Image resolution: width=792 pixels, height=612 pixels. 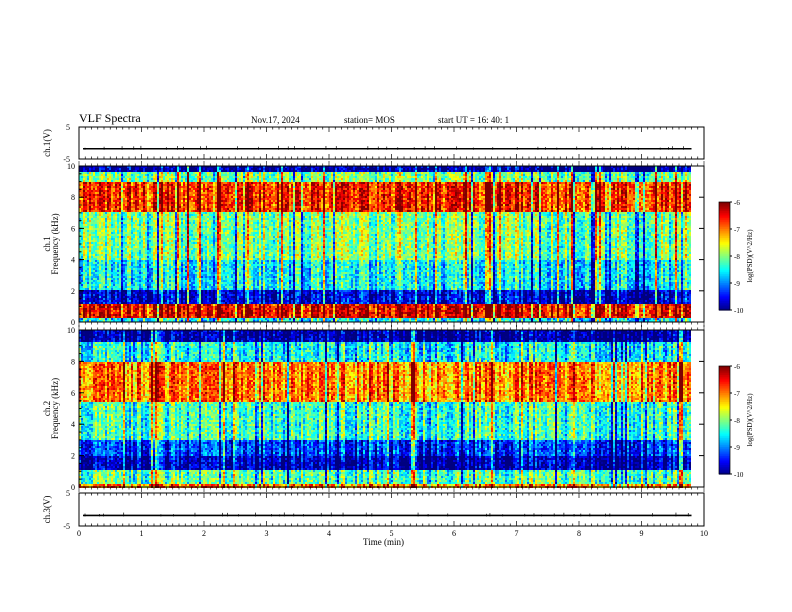 I want to click on x-axis-label: Time (min), so click(x=383, y=542).